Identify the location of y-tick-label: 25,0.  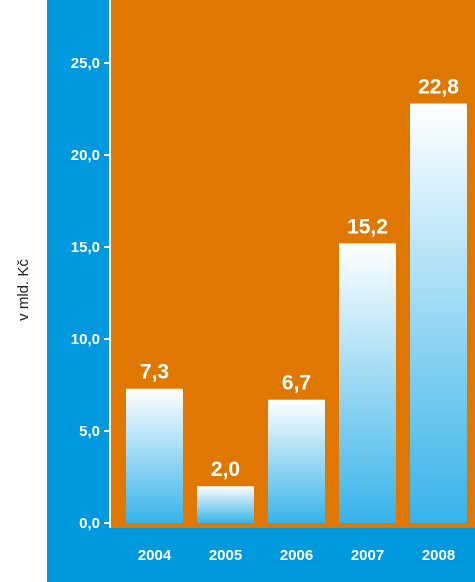
(85, 63).